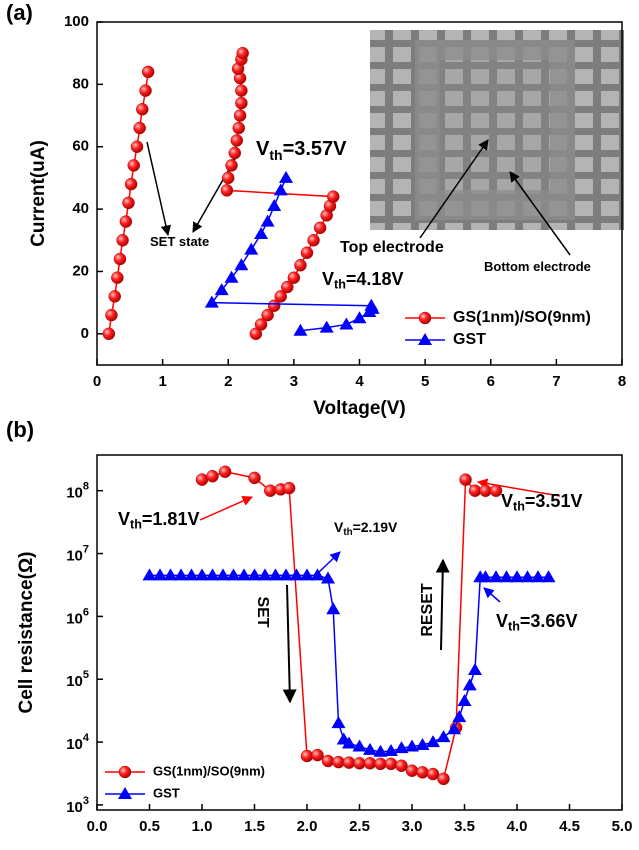  What do you see at coordinates (149, 826) in the screenshot?
I see `x-tick-label: 0.5` at bounding box center [149, 826].